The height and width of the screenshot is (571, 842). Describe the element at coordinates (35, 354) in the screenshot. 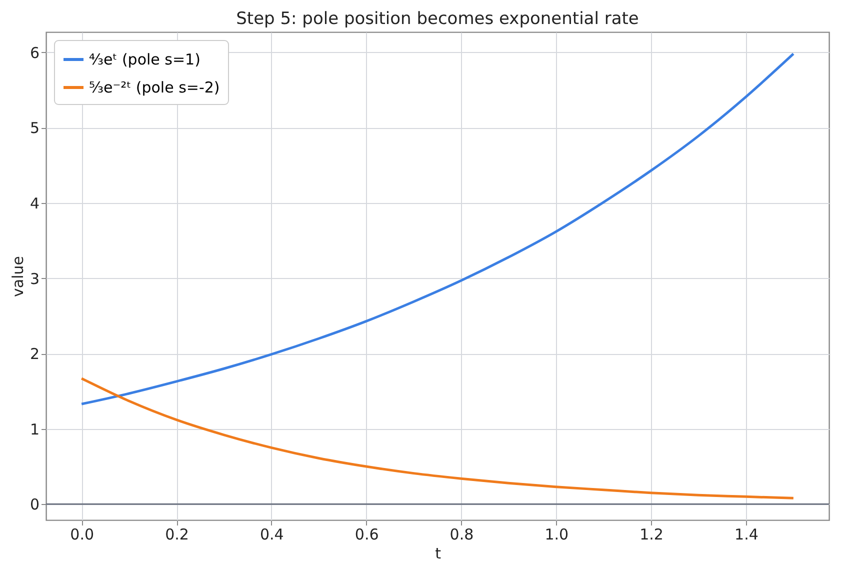

I see `y-tick-label: 2` at that location.